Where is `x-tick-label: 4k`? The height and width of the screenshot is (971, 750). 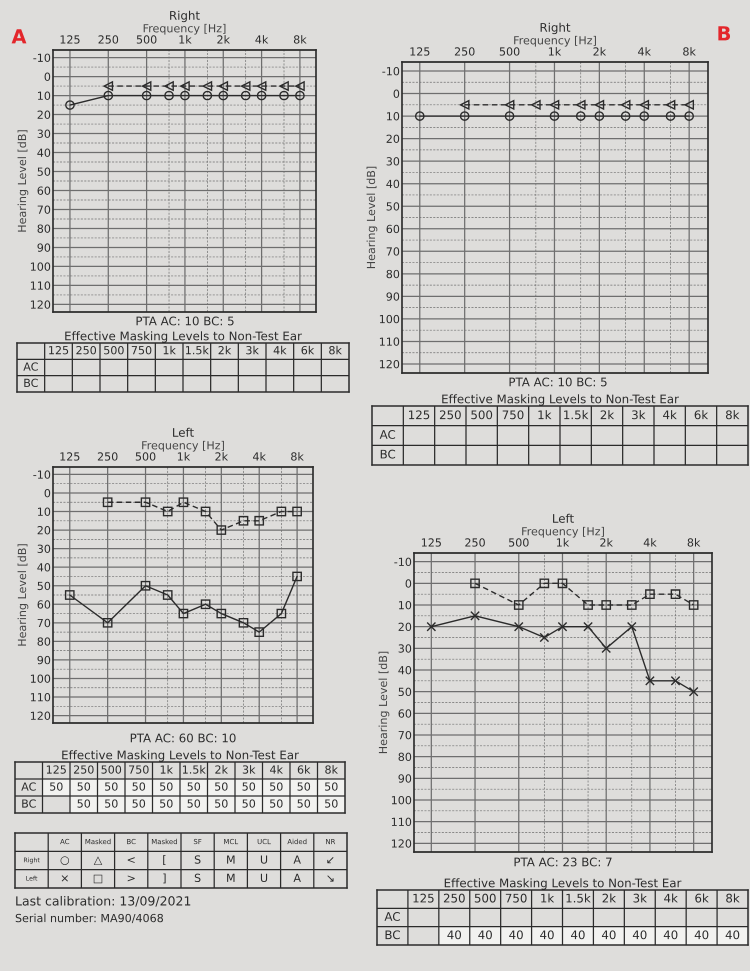 x-tick-label: 4k is located at coordinates (671, 897).